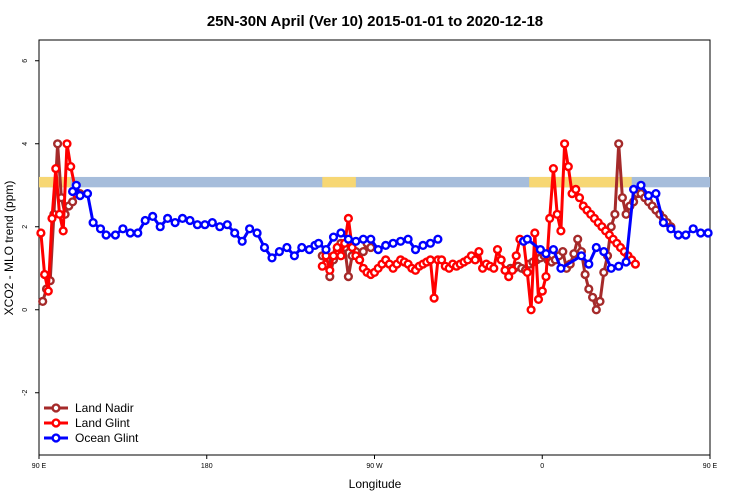  I want to click on legend-label: Ocean Glint, so click(107, 438).